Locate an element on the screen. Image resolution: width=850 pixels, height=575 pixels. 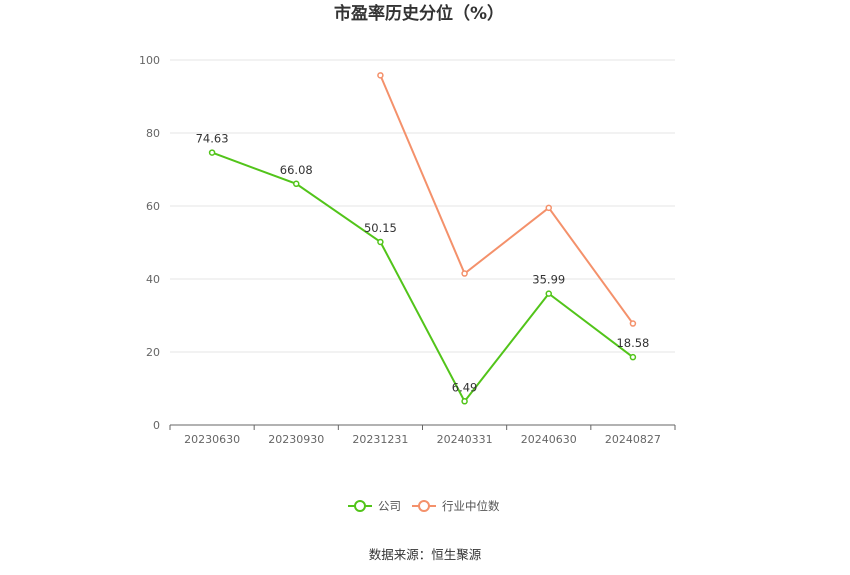
x-tick-label: 20230930 is located at coordinates (296, 439).